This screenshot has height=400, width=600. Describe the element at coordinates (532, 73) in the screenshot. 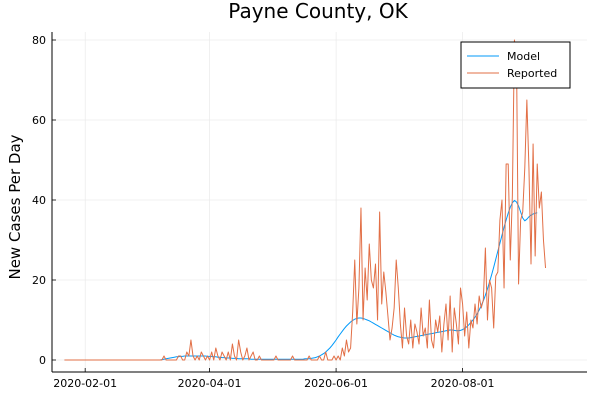

I see `legend-label-reported: Reported` at that location.